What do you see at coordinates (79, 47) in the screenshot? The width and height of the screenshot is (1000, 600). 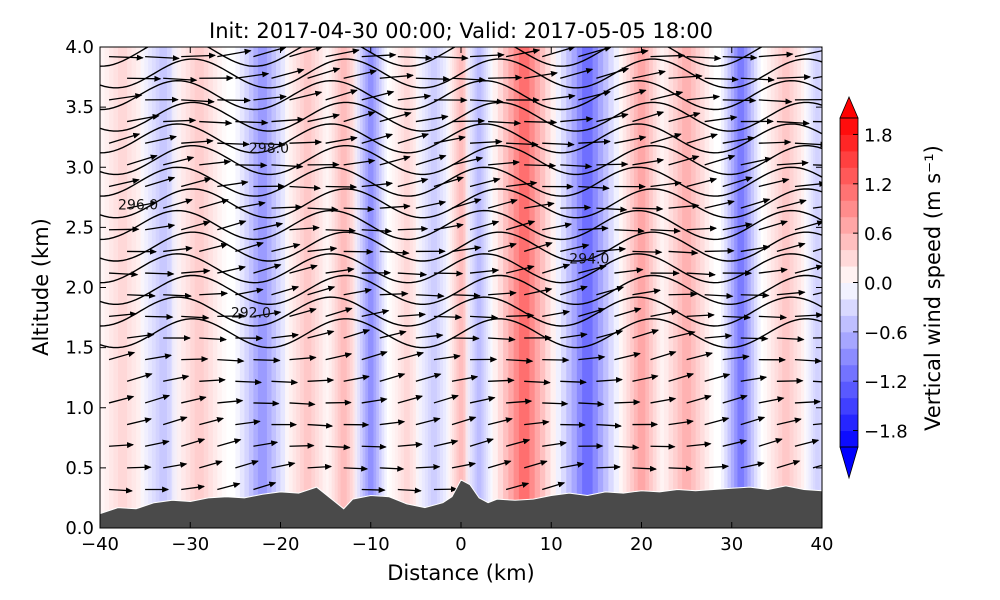 I see `y-tick-label: 4.0` at bounding box center [79, 47].